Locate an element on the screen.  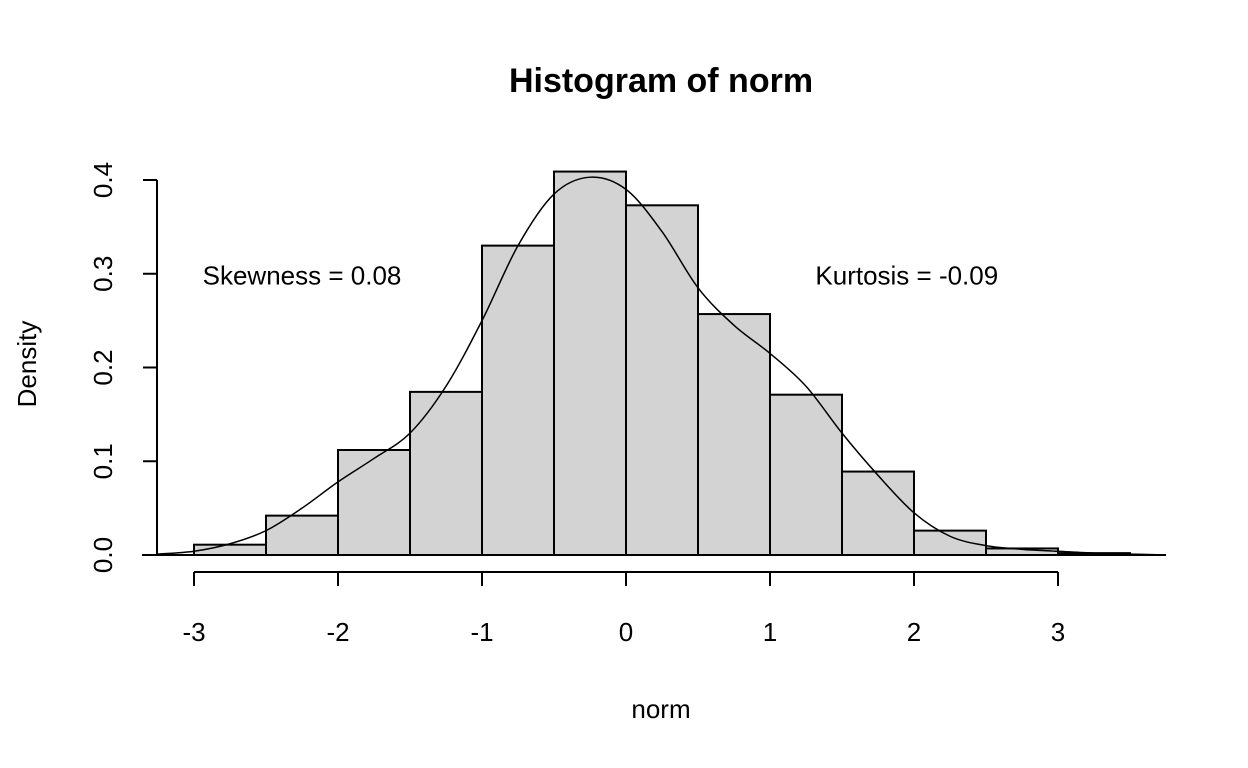
annotations: Skewness = 0.08 Kurtosis = -0.09 is located at coordinates (601, 276).